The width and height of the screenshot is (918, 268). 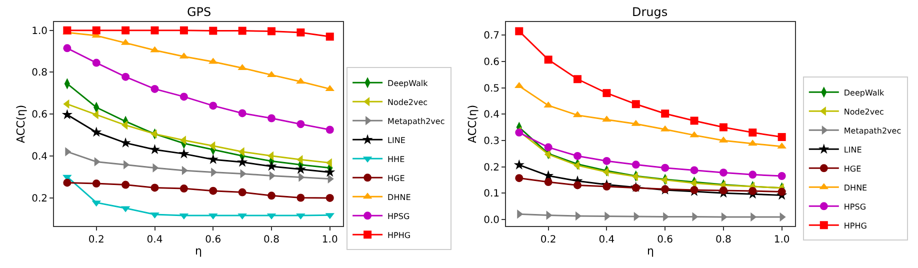 I want to click on legend-label: DHNE, so click(x=399, y=197).